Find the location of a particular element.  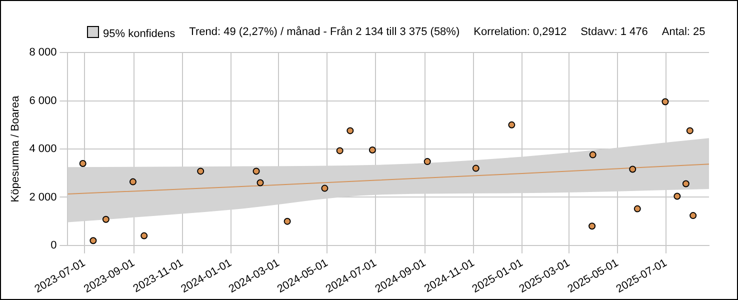

y-tick-label: 0 is located at coordinates (53, 245).